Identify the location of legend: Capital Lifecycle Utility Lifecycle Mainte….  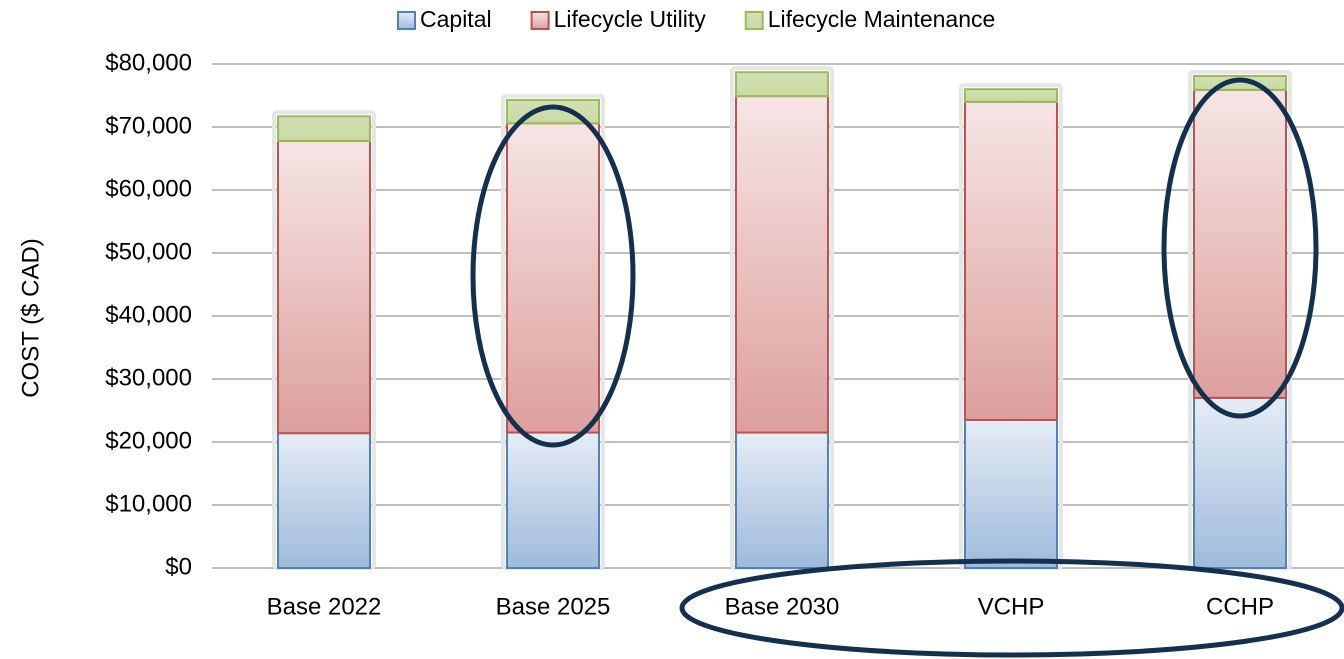
(696, 19).